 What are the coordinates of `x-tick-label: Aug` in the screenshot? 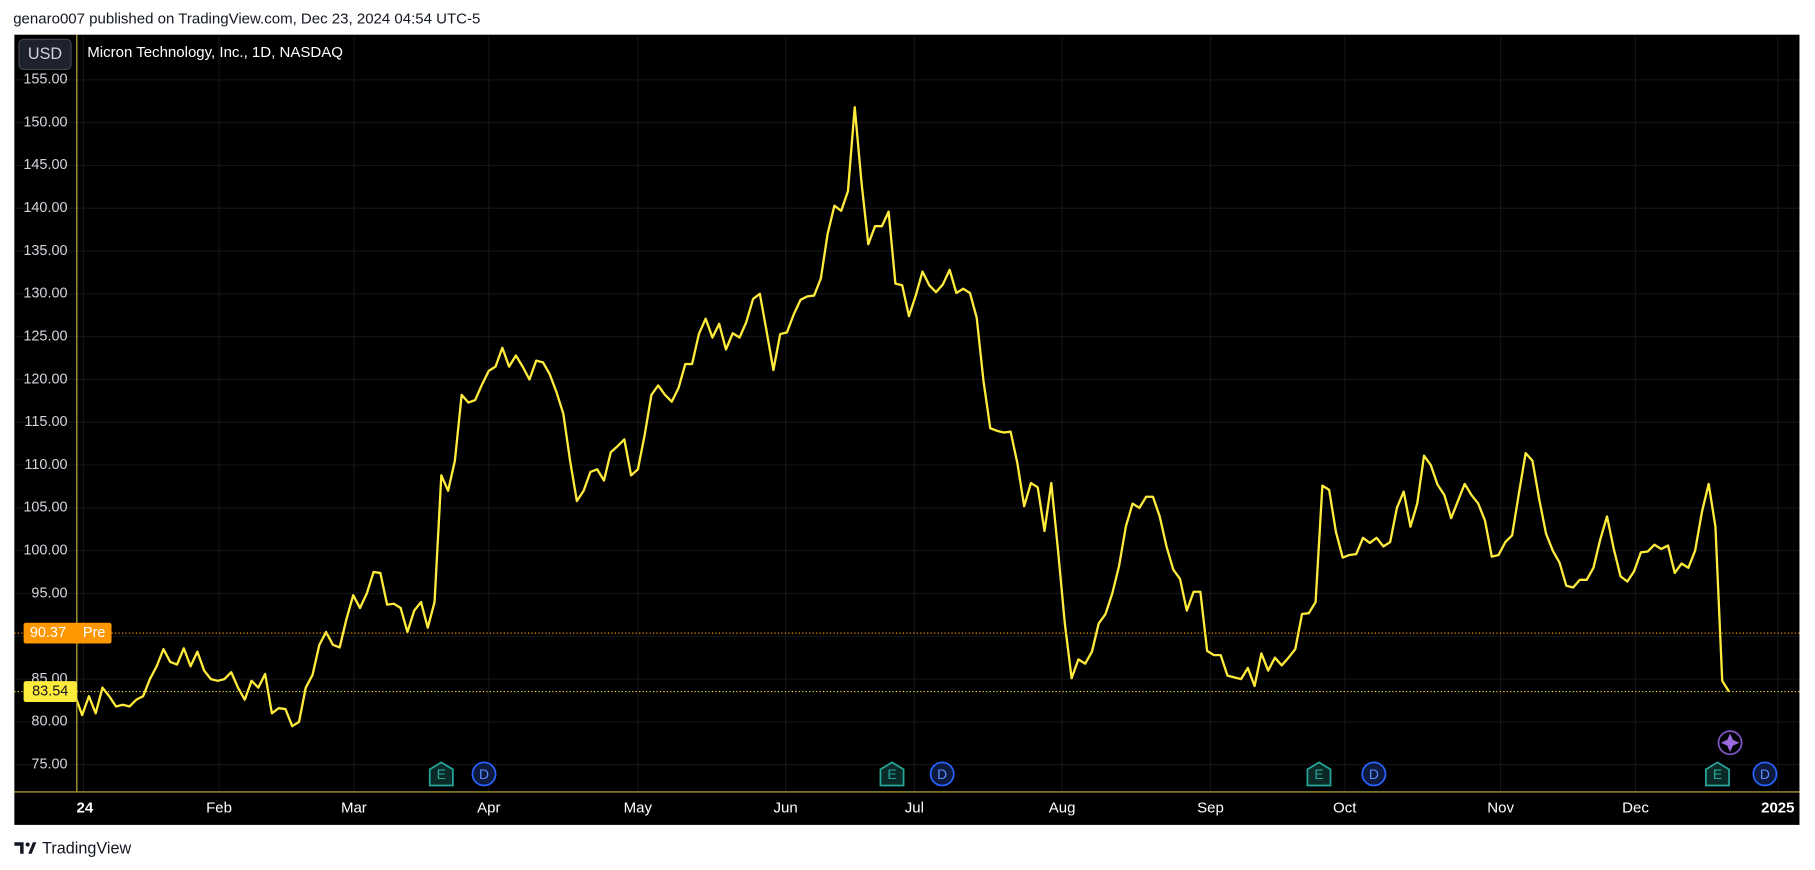 It's located at (1062, 808).